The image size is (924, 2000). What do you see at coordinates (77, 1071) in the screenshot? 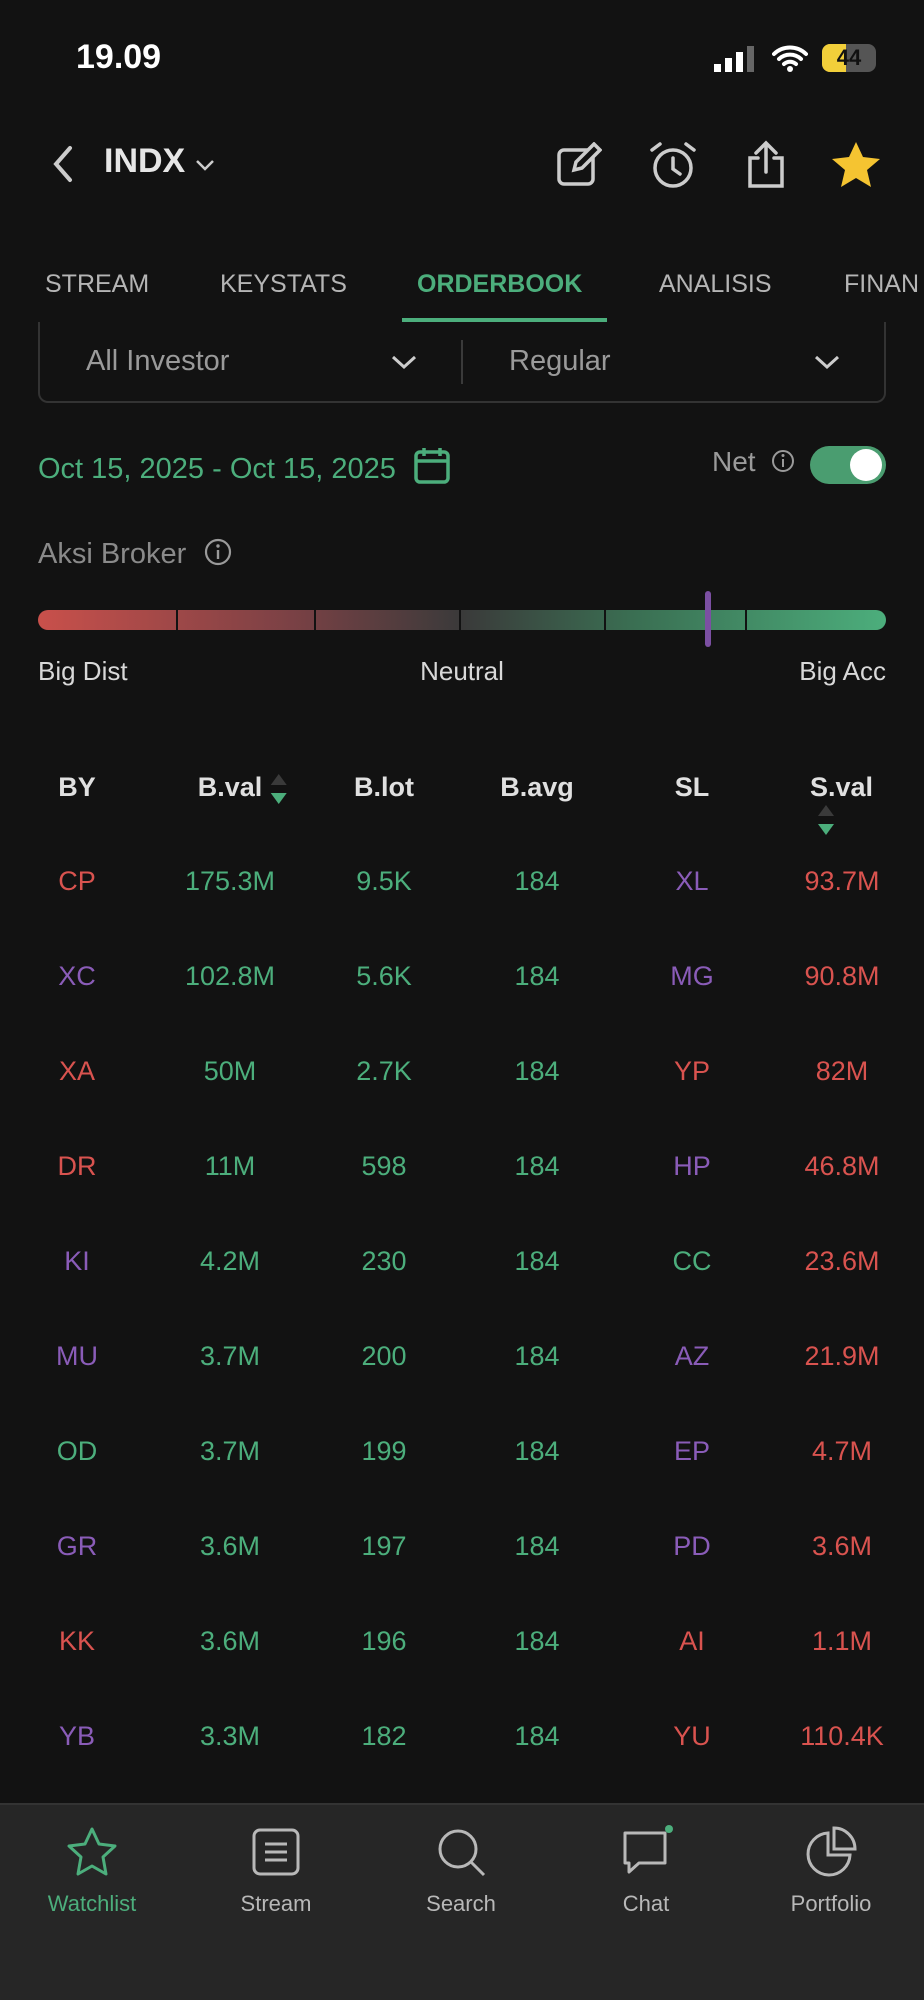
I see `buyer-broker: XA` at bounding box center [77, 1071].